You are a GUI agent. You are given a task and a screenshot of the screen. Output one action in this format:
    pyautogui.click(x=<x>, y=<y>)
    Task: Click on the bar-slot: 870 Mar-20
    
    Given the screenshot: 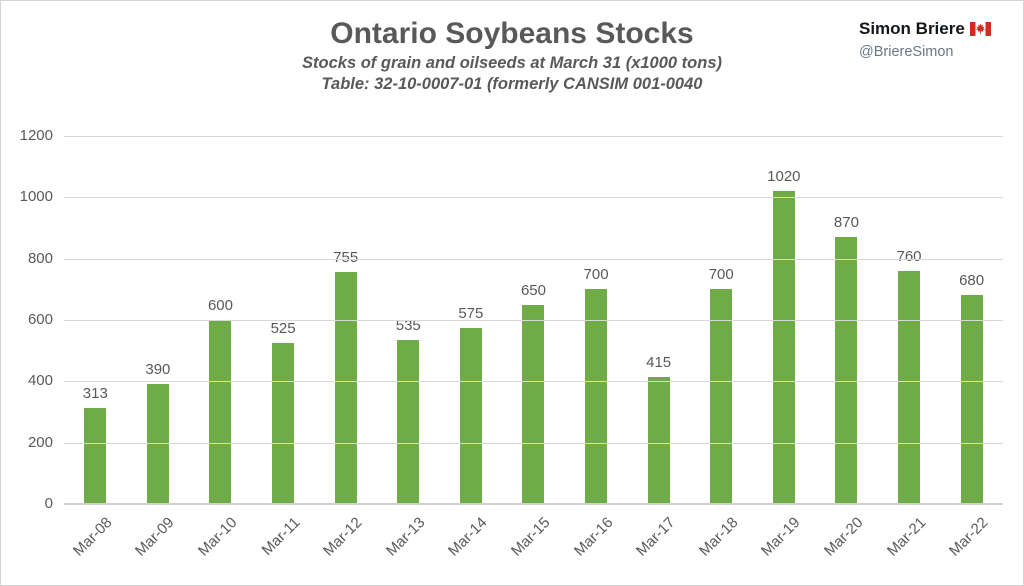 What is the action you would take?
    pyautogui.click(x=846, y=347)
    